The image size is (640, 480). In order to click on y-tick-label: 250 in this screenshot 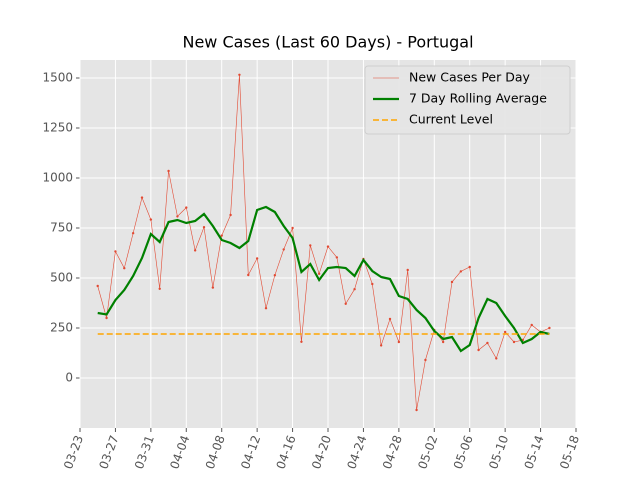, I will do `click(61, 328)`.